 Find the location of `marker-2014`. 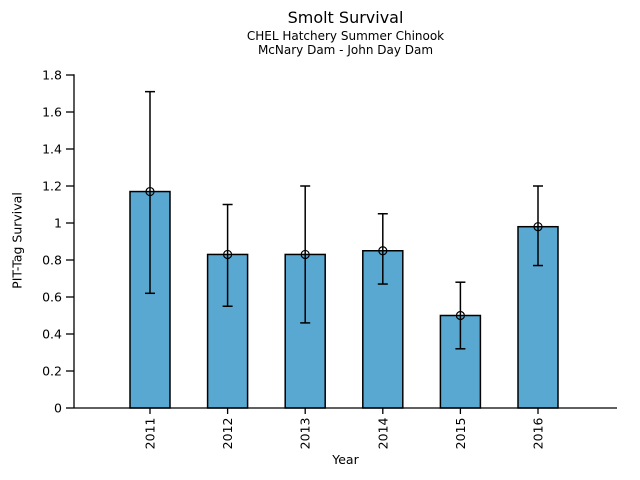

marker-2014 is located at coordinates (383, 251).